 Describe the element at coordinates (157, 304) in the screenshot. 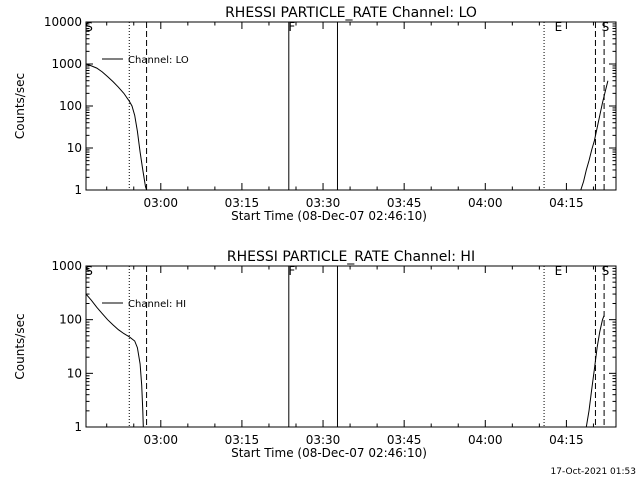

I see `legend-label: Channel: HI` at that location.